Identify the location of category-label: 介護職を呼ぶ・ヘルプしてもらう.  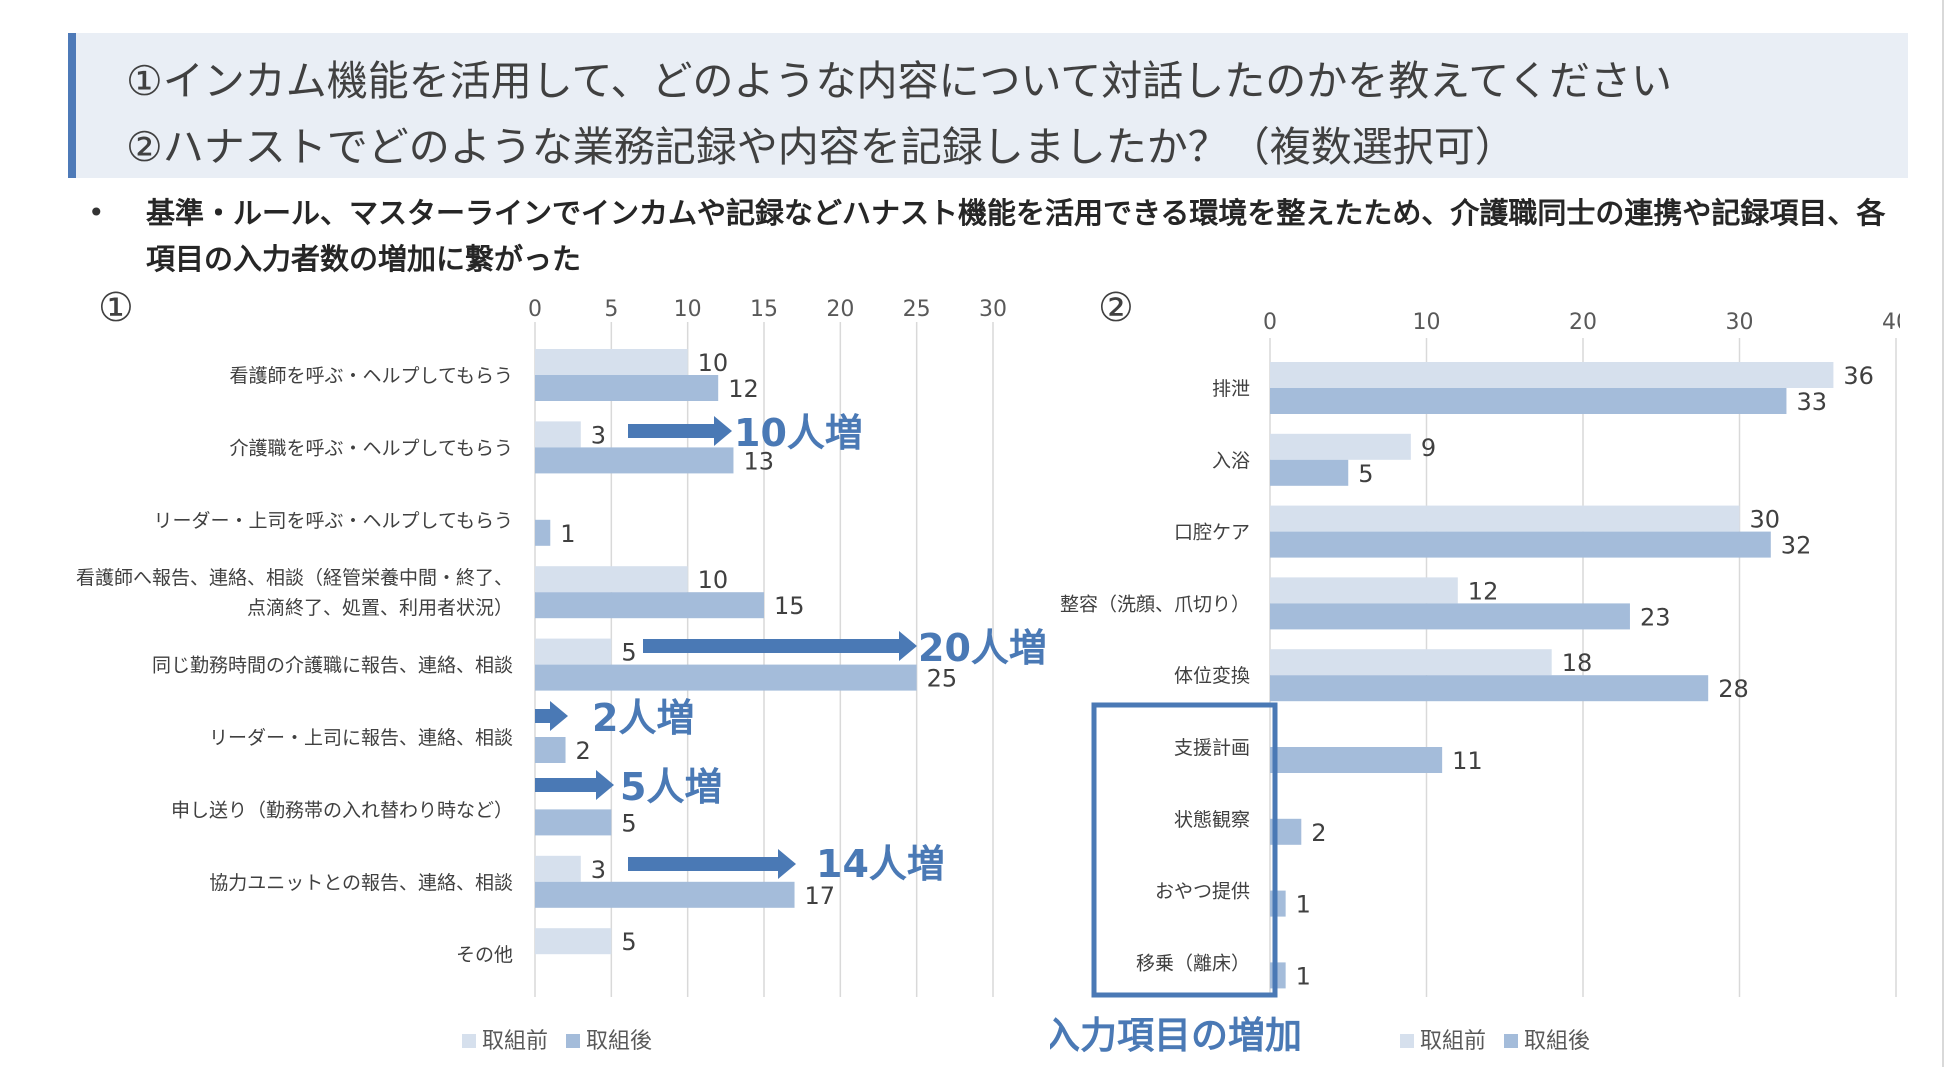
(371, 448).